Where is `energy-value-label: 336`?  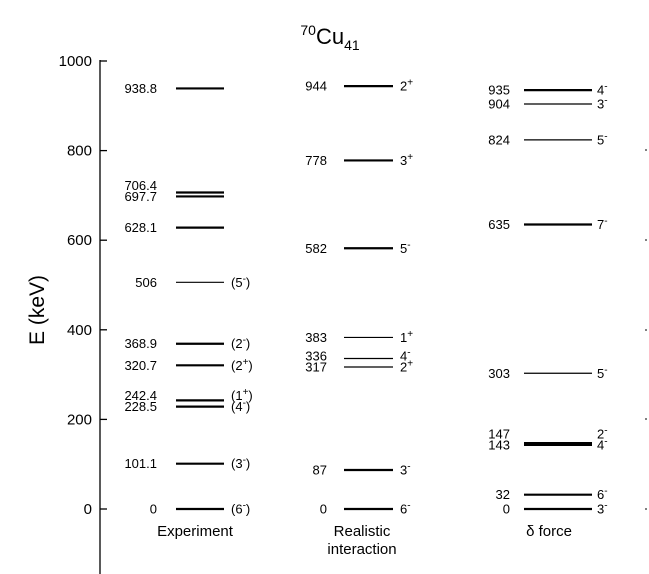
energy-value-label: 336 is located at coordinates (316, 355).